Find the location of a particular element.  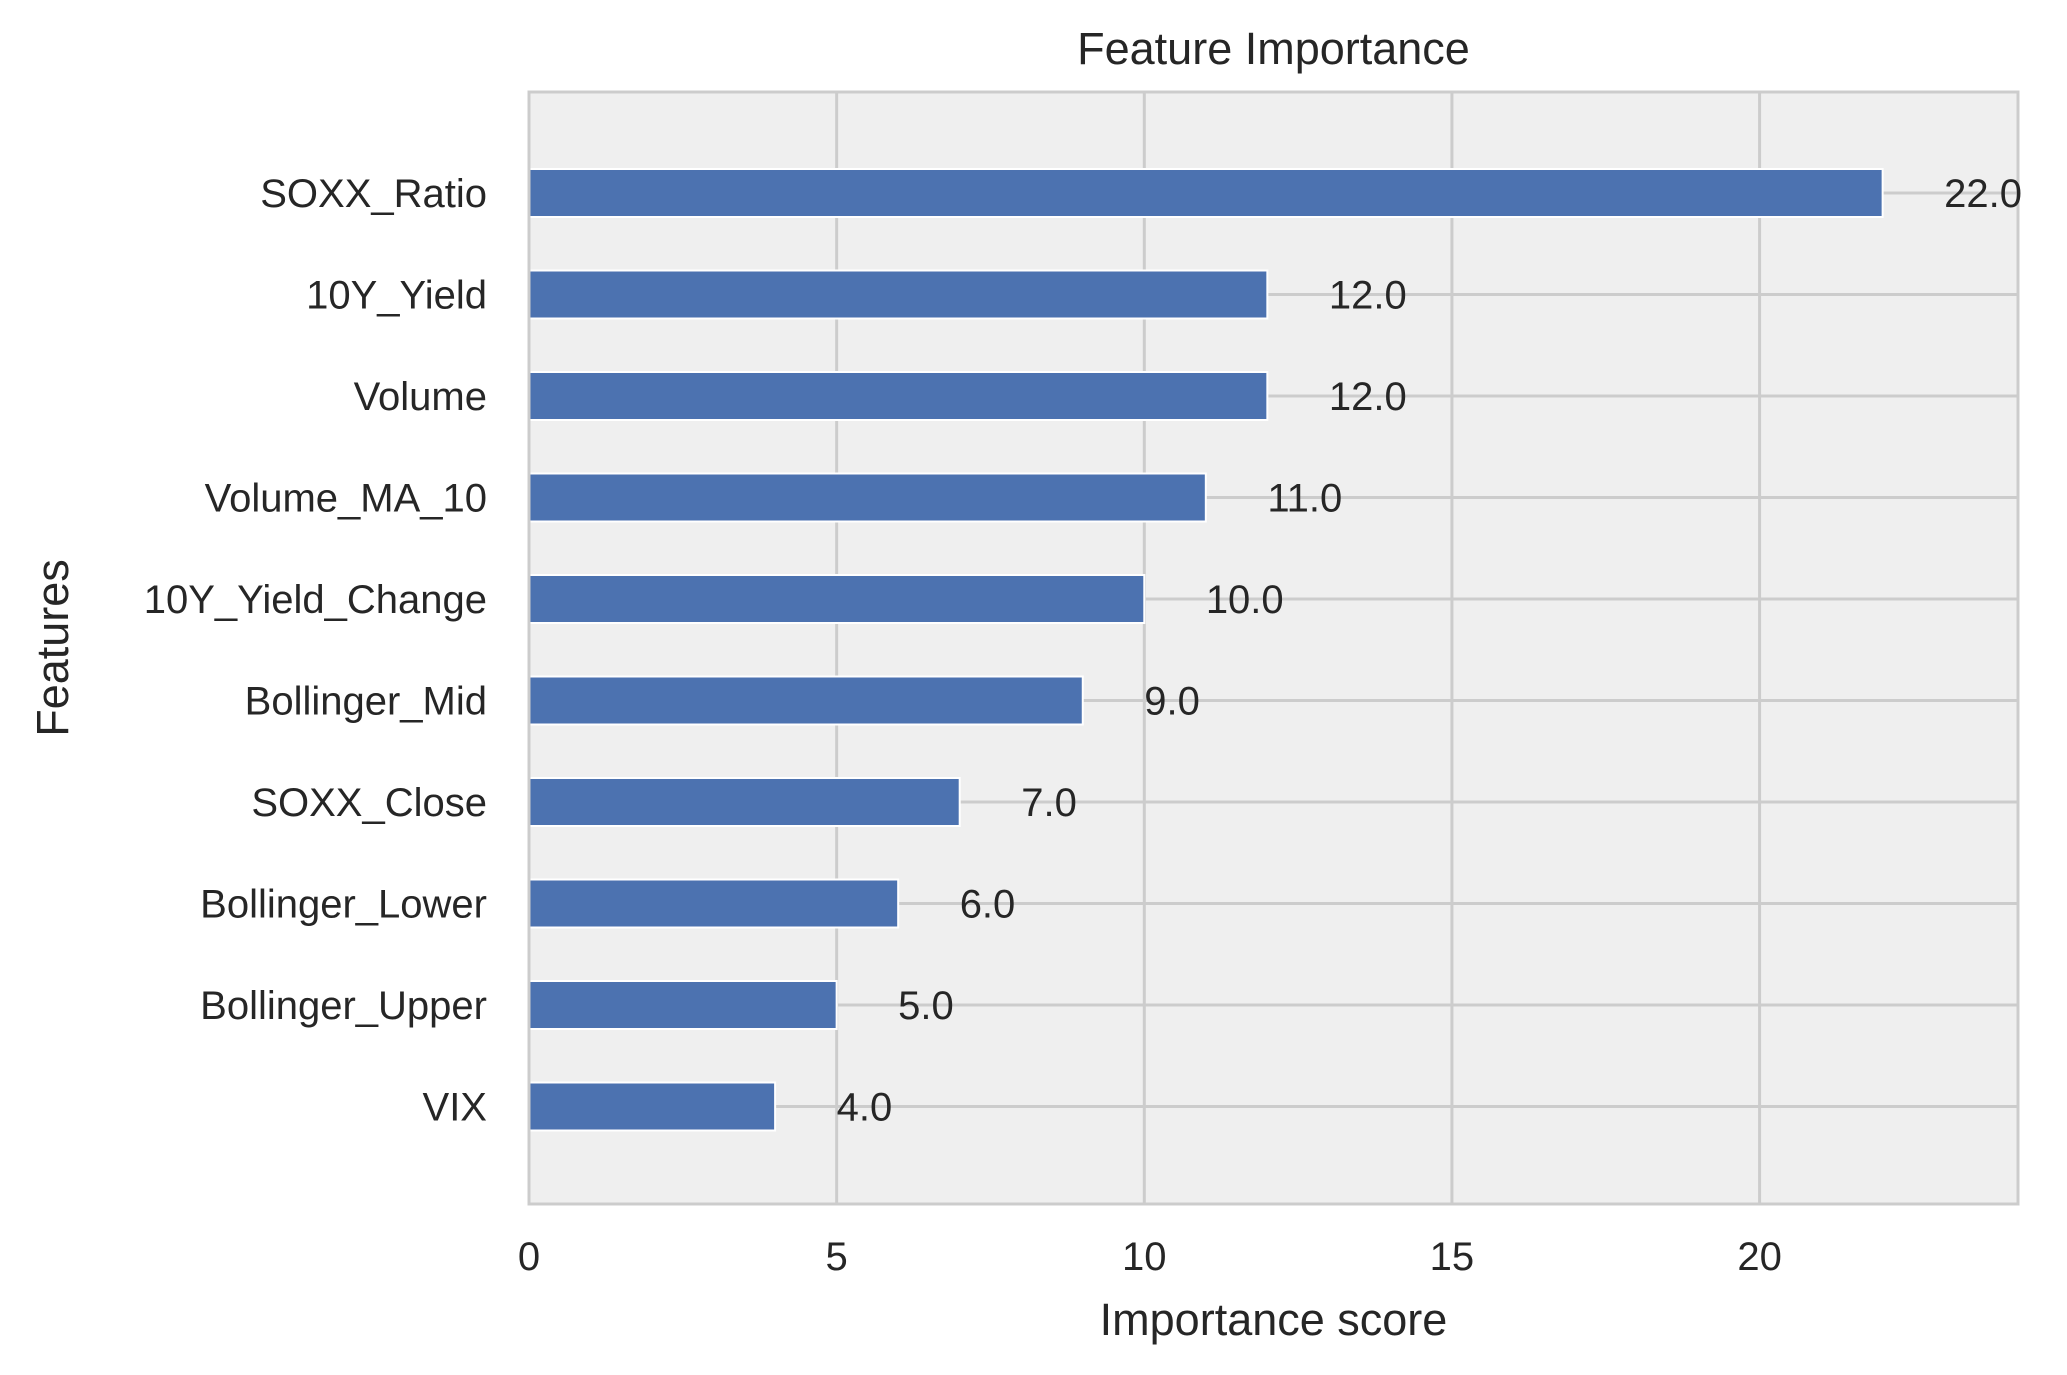

x-tick-label: 0 is located at coordinates (529, 1257).